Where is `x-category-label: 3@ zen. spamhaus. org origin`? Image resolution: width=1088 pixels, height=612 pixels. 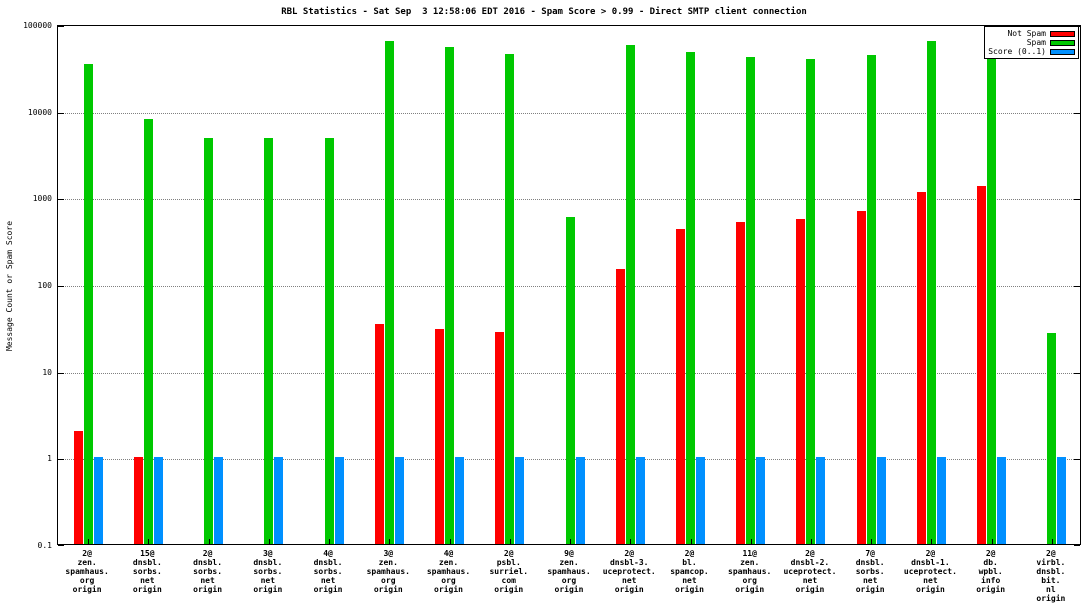
x-category-label: 3@ zen. spamhaus. org origin is located at coordinates (388, 571).